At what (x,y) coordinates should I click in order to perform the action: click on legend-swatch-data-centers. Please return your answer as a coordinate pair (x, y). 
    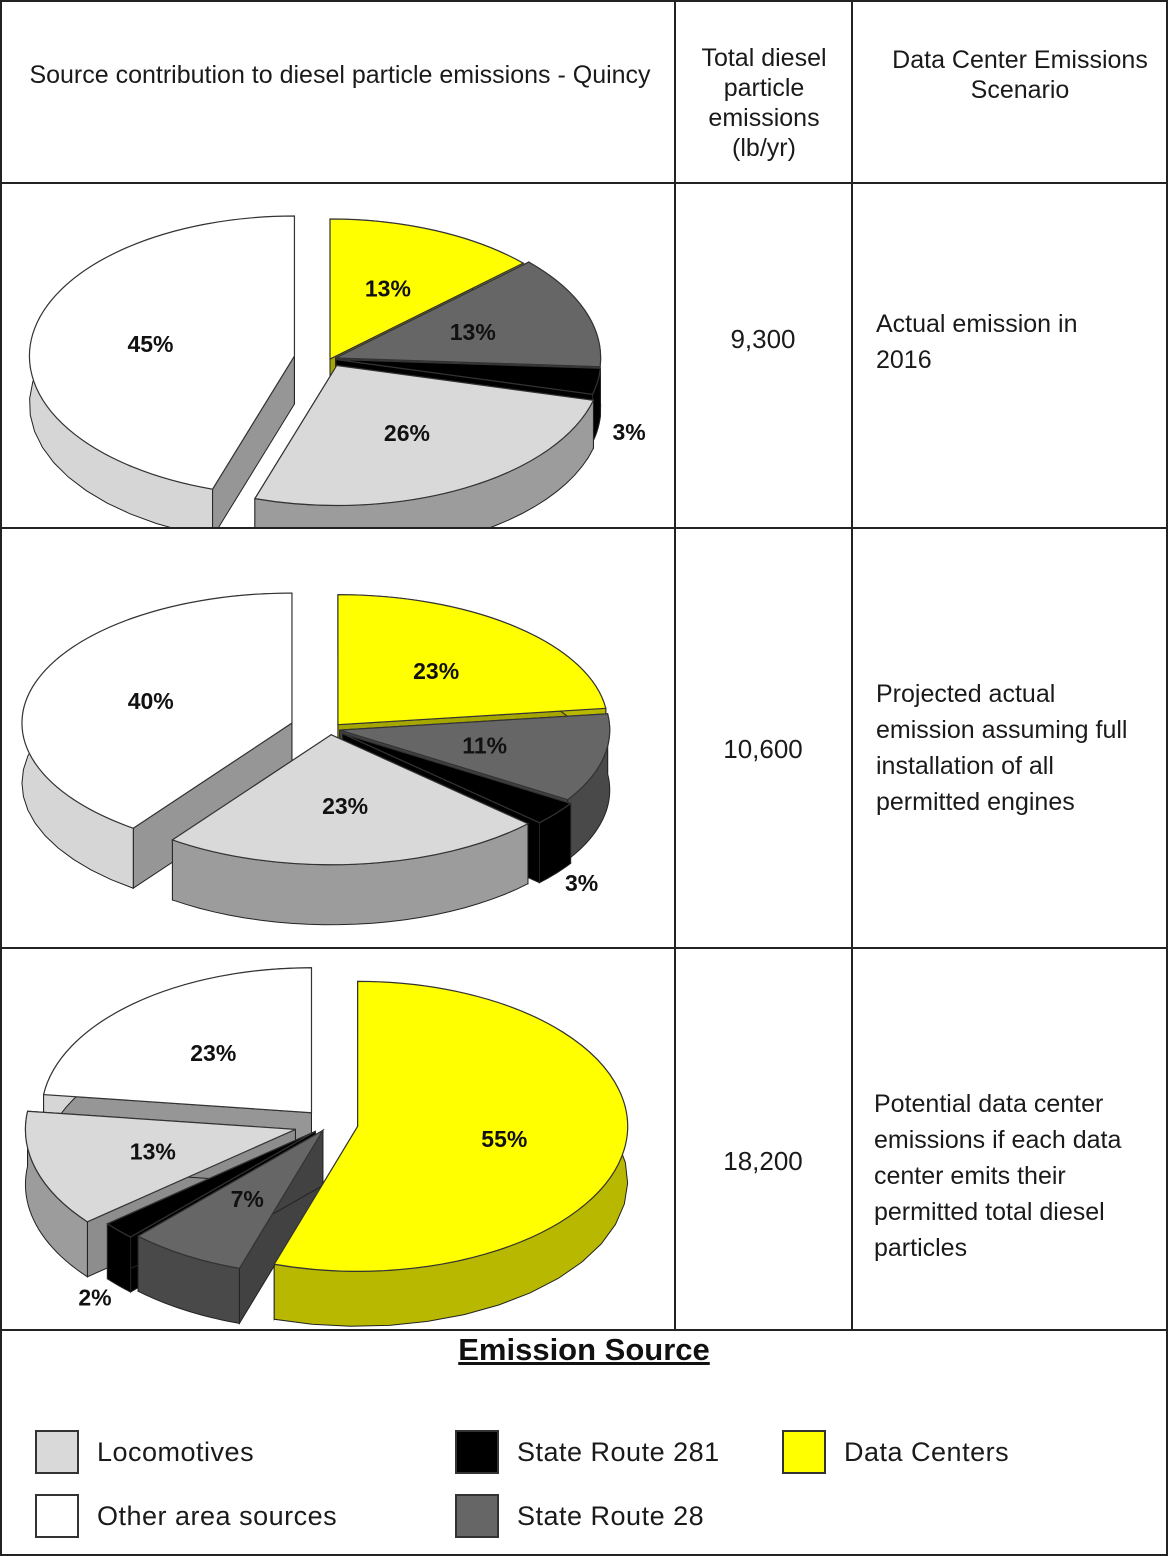
    Looking at the image, I should click on (804, 1452).